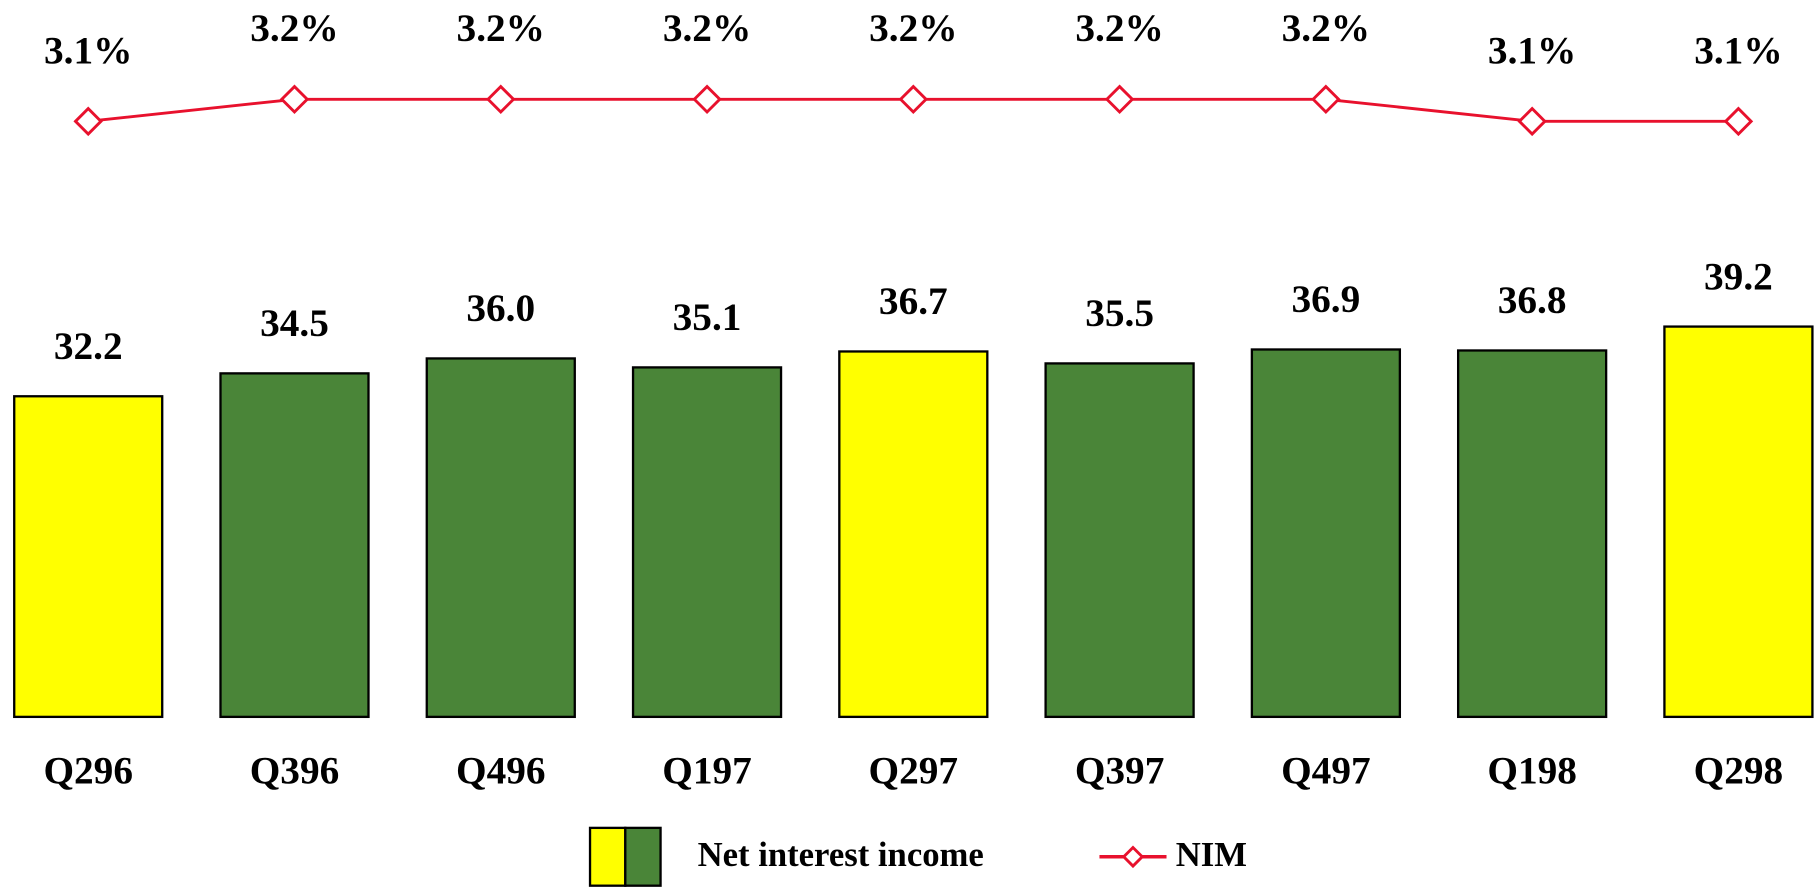 This screenshot has width=1816, height=888. I want to click on x-tick-label: Q298, so click(1739, 771).